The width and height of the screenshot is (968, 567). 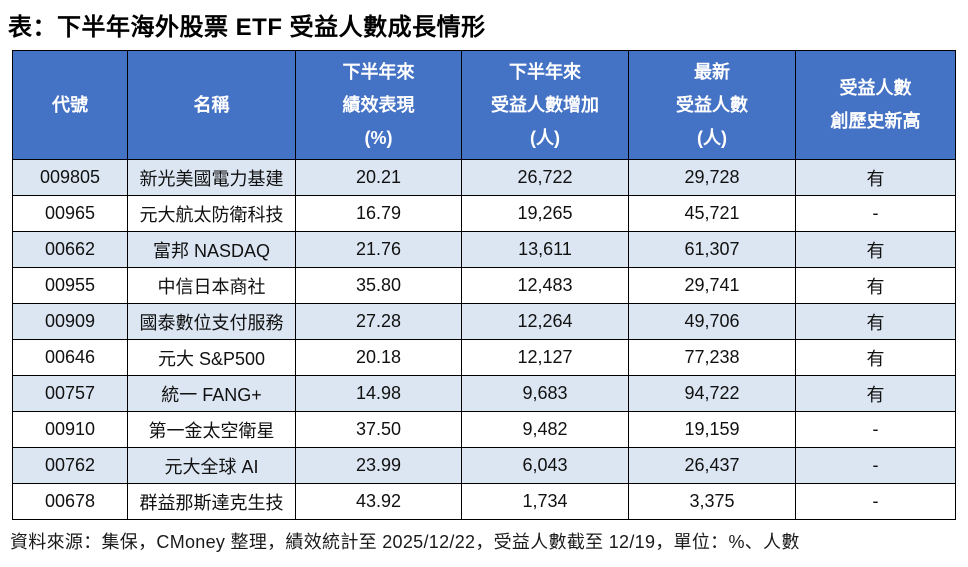 What do you see at coordinates (545, 321) in the screenshot?
I see `table-cell-increase: 12,264` at bounding box center [545, 321].